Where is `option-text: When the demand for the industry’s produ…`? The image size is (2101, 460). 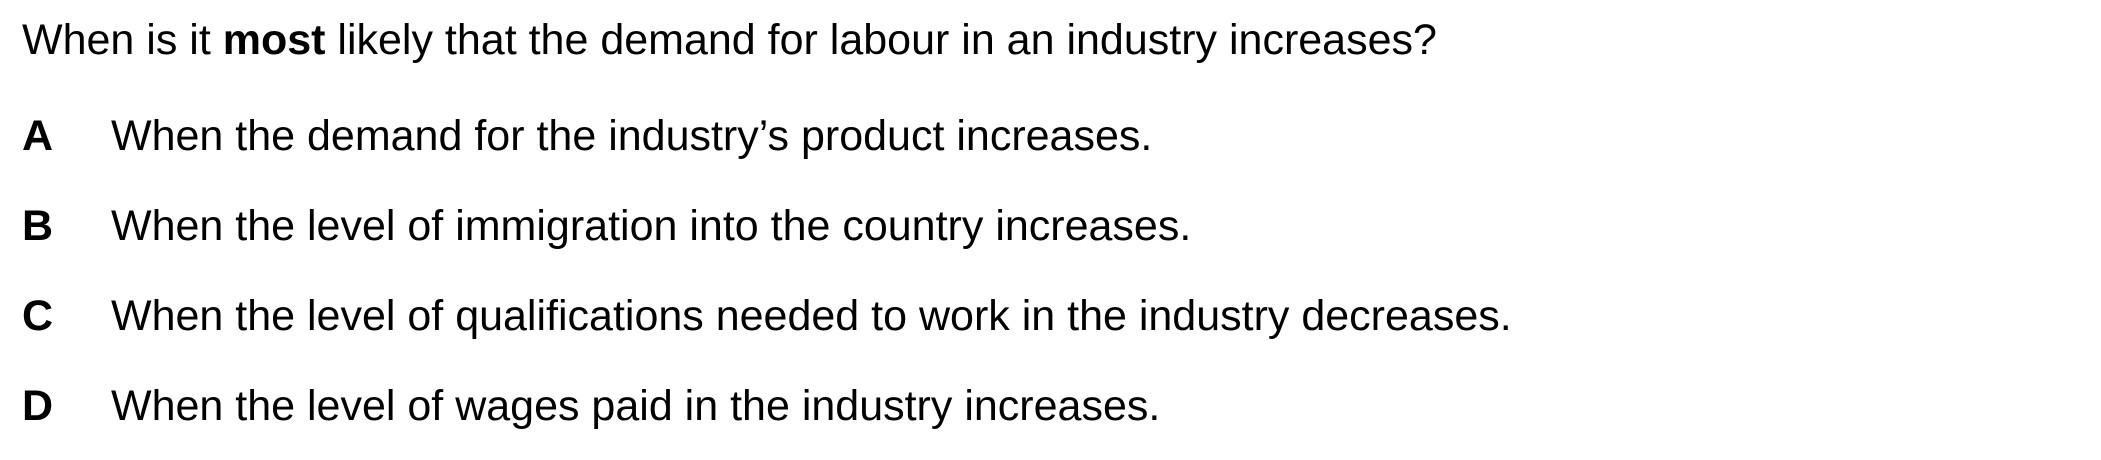 option-text: When the demand for the industry’s produ… is located at coordinates (632, 136).